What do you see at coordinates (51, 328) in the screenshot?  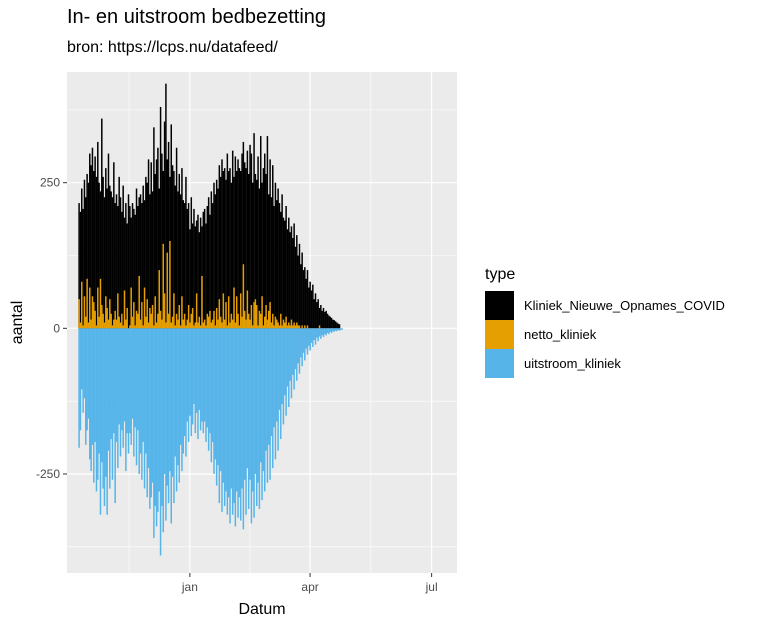 I see `y-axis: -250 0 250` at bounding box center [51, 328].